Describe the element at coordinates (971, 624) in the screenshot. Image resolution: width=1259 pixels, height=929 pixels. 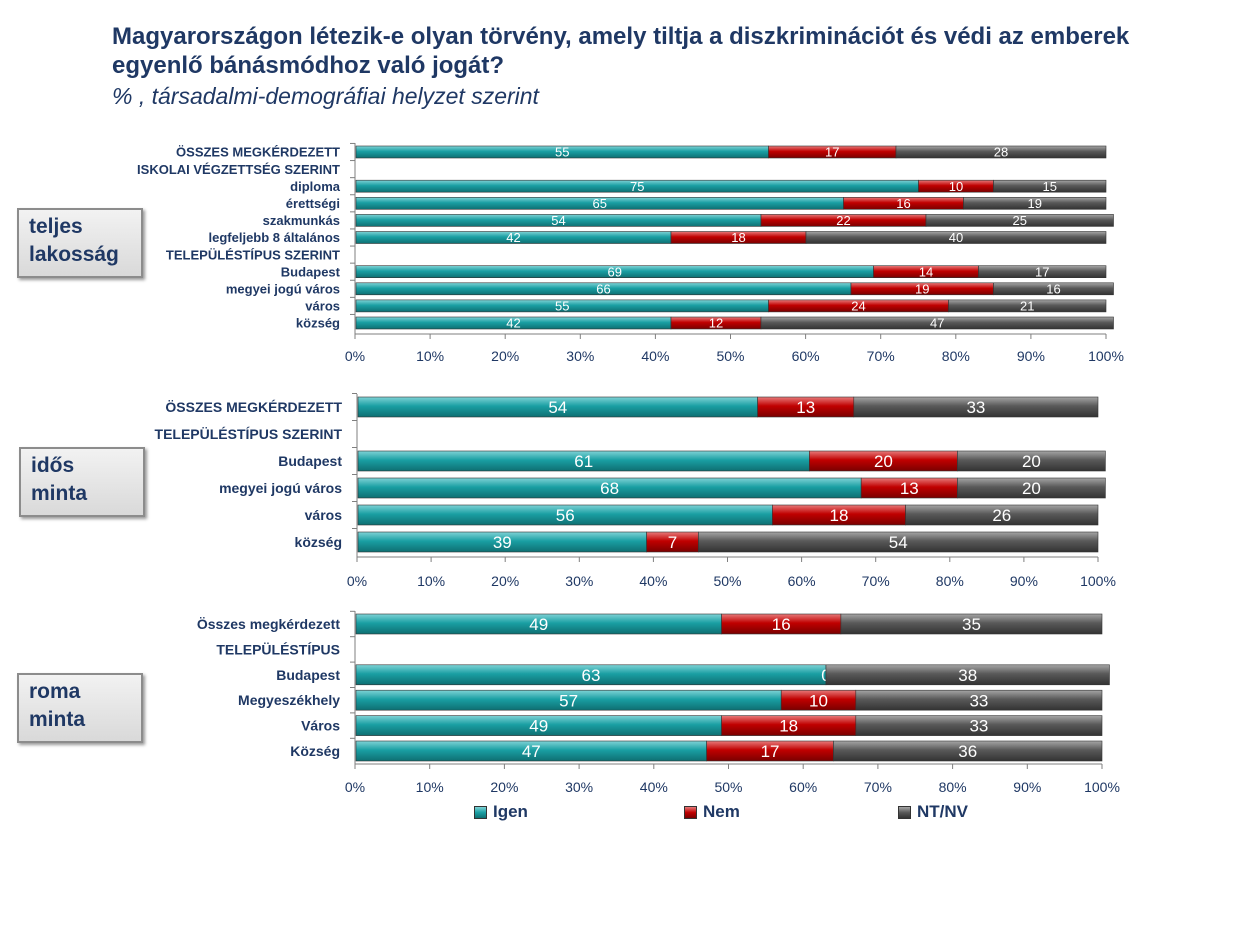
I see `data-label: 35` at that location.